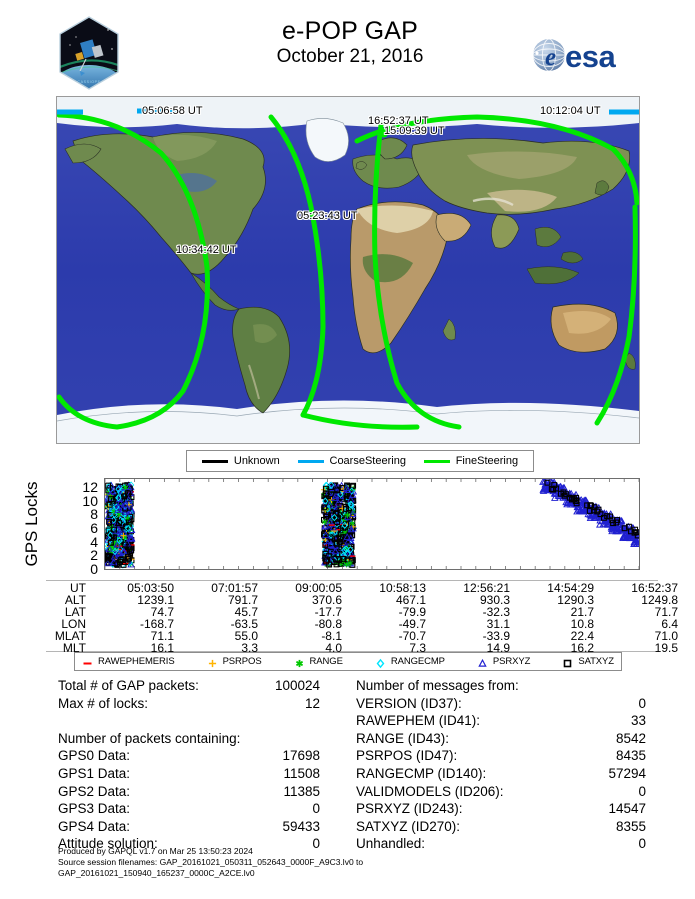 Image resolution: width=695 pixels, height=899 pixels. What do you see at coordinates (249, 648) in the screenshot?
I see `table-cell: 3.3` at bounding box center [249, 648].